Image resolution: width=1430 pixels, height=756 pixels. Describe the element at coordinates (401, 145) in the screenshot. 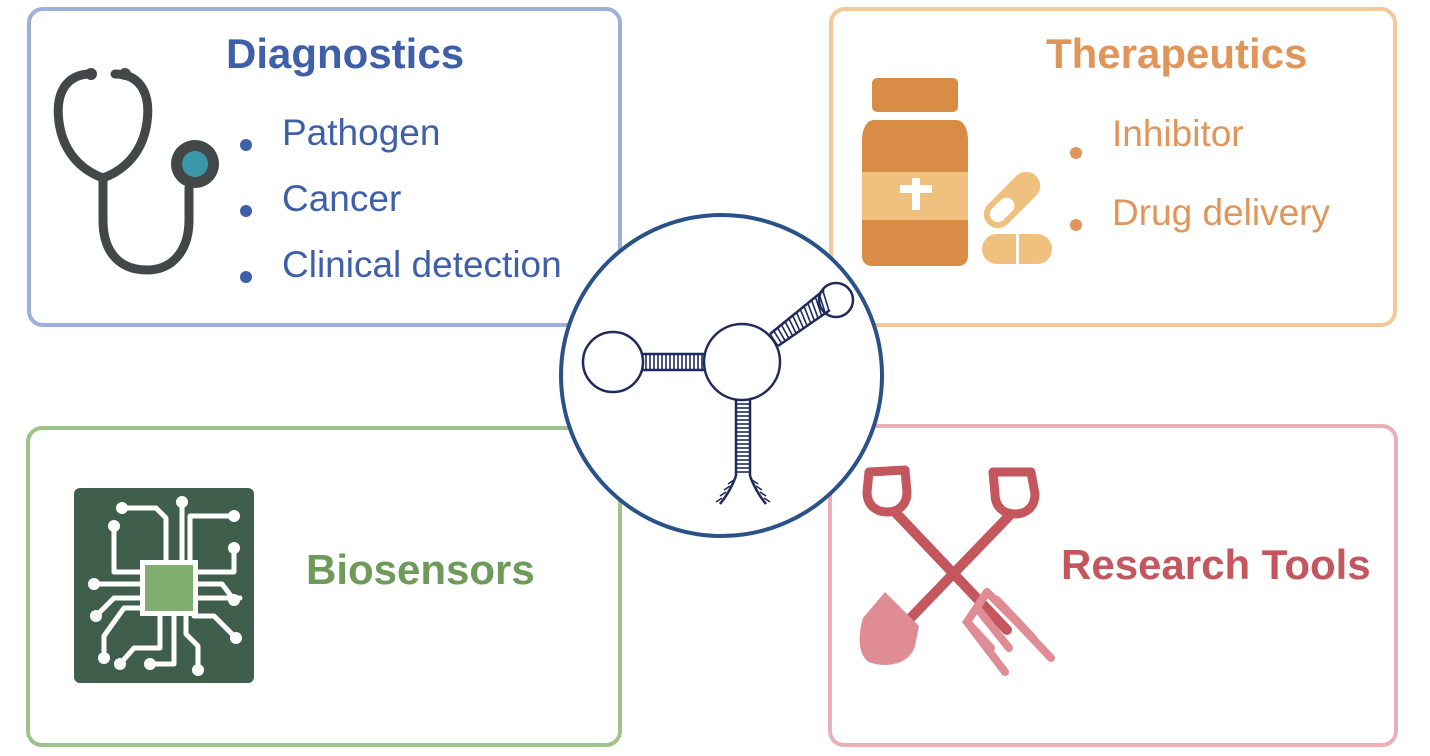

I see `list-item: Pathogen` at that location.